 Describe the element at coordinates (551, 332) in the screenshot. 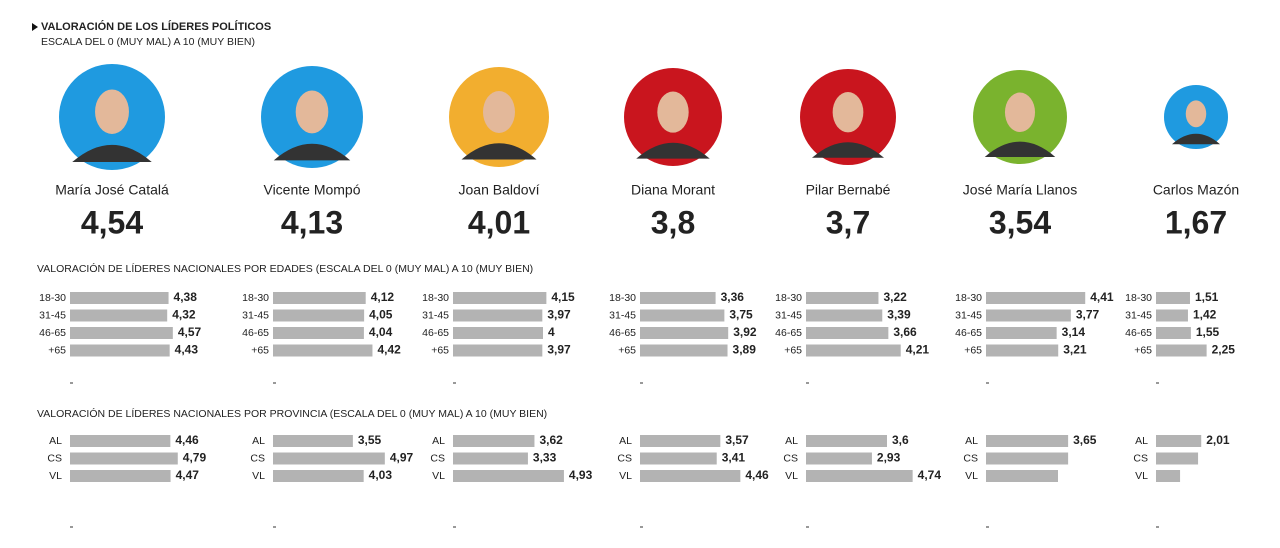

I see `value-label: 4` at that location.